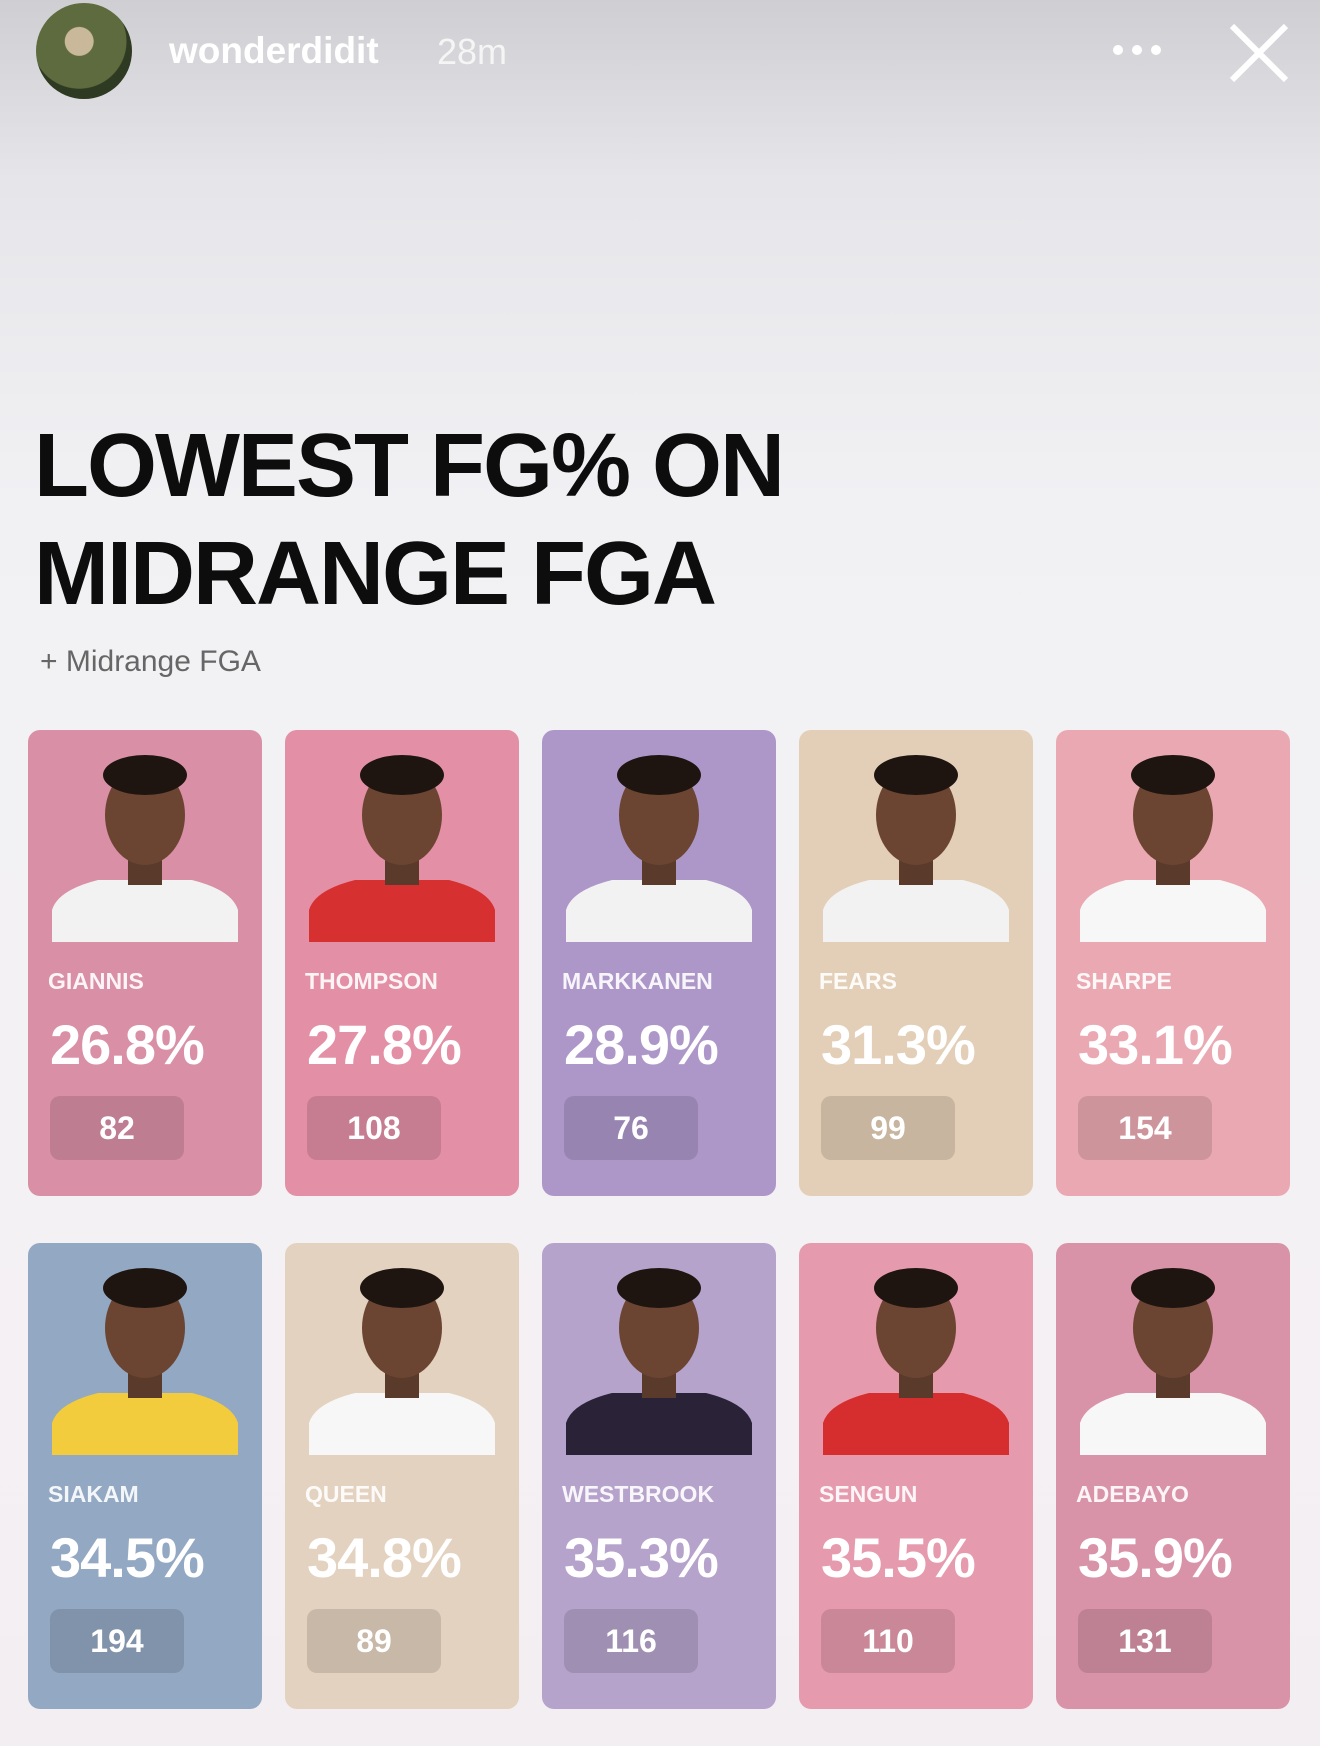 This screenshot has width=1320, height=1746. I want to click on midrange-fga: 116, so click(631, 1641).